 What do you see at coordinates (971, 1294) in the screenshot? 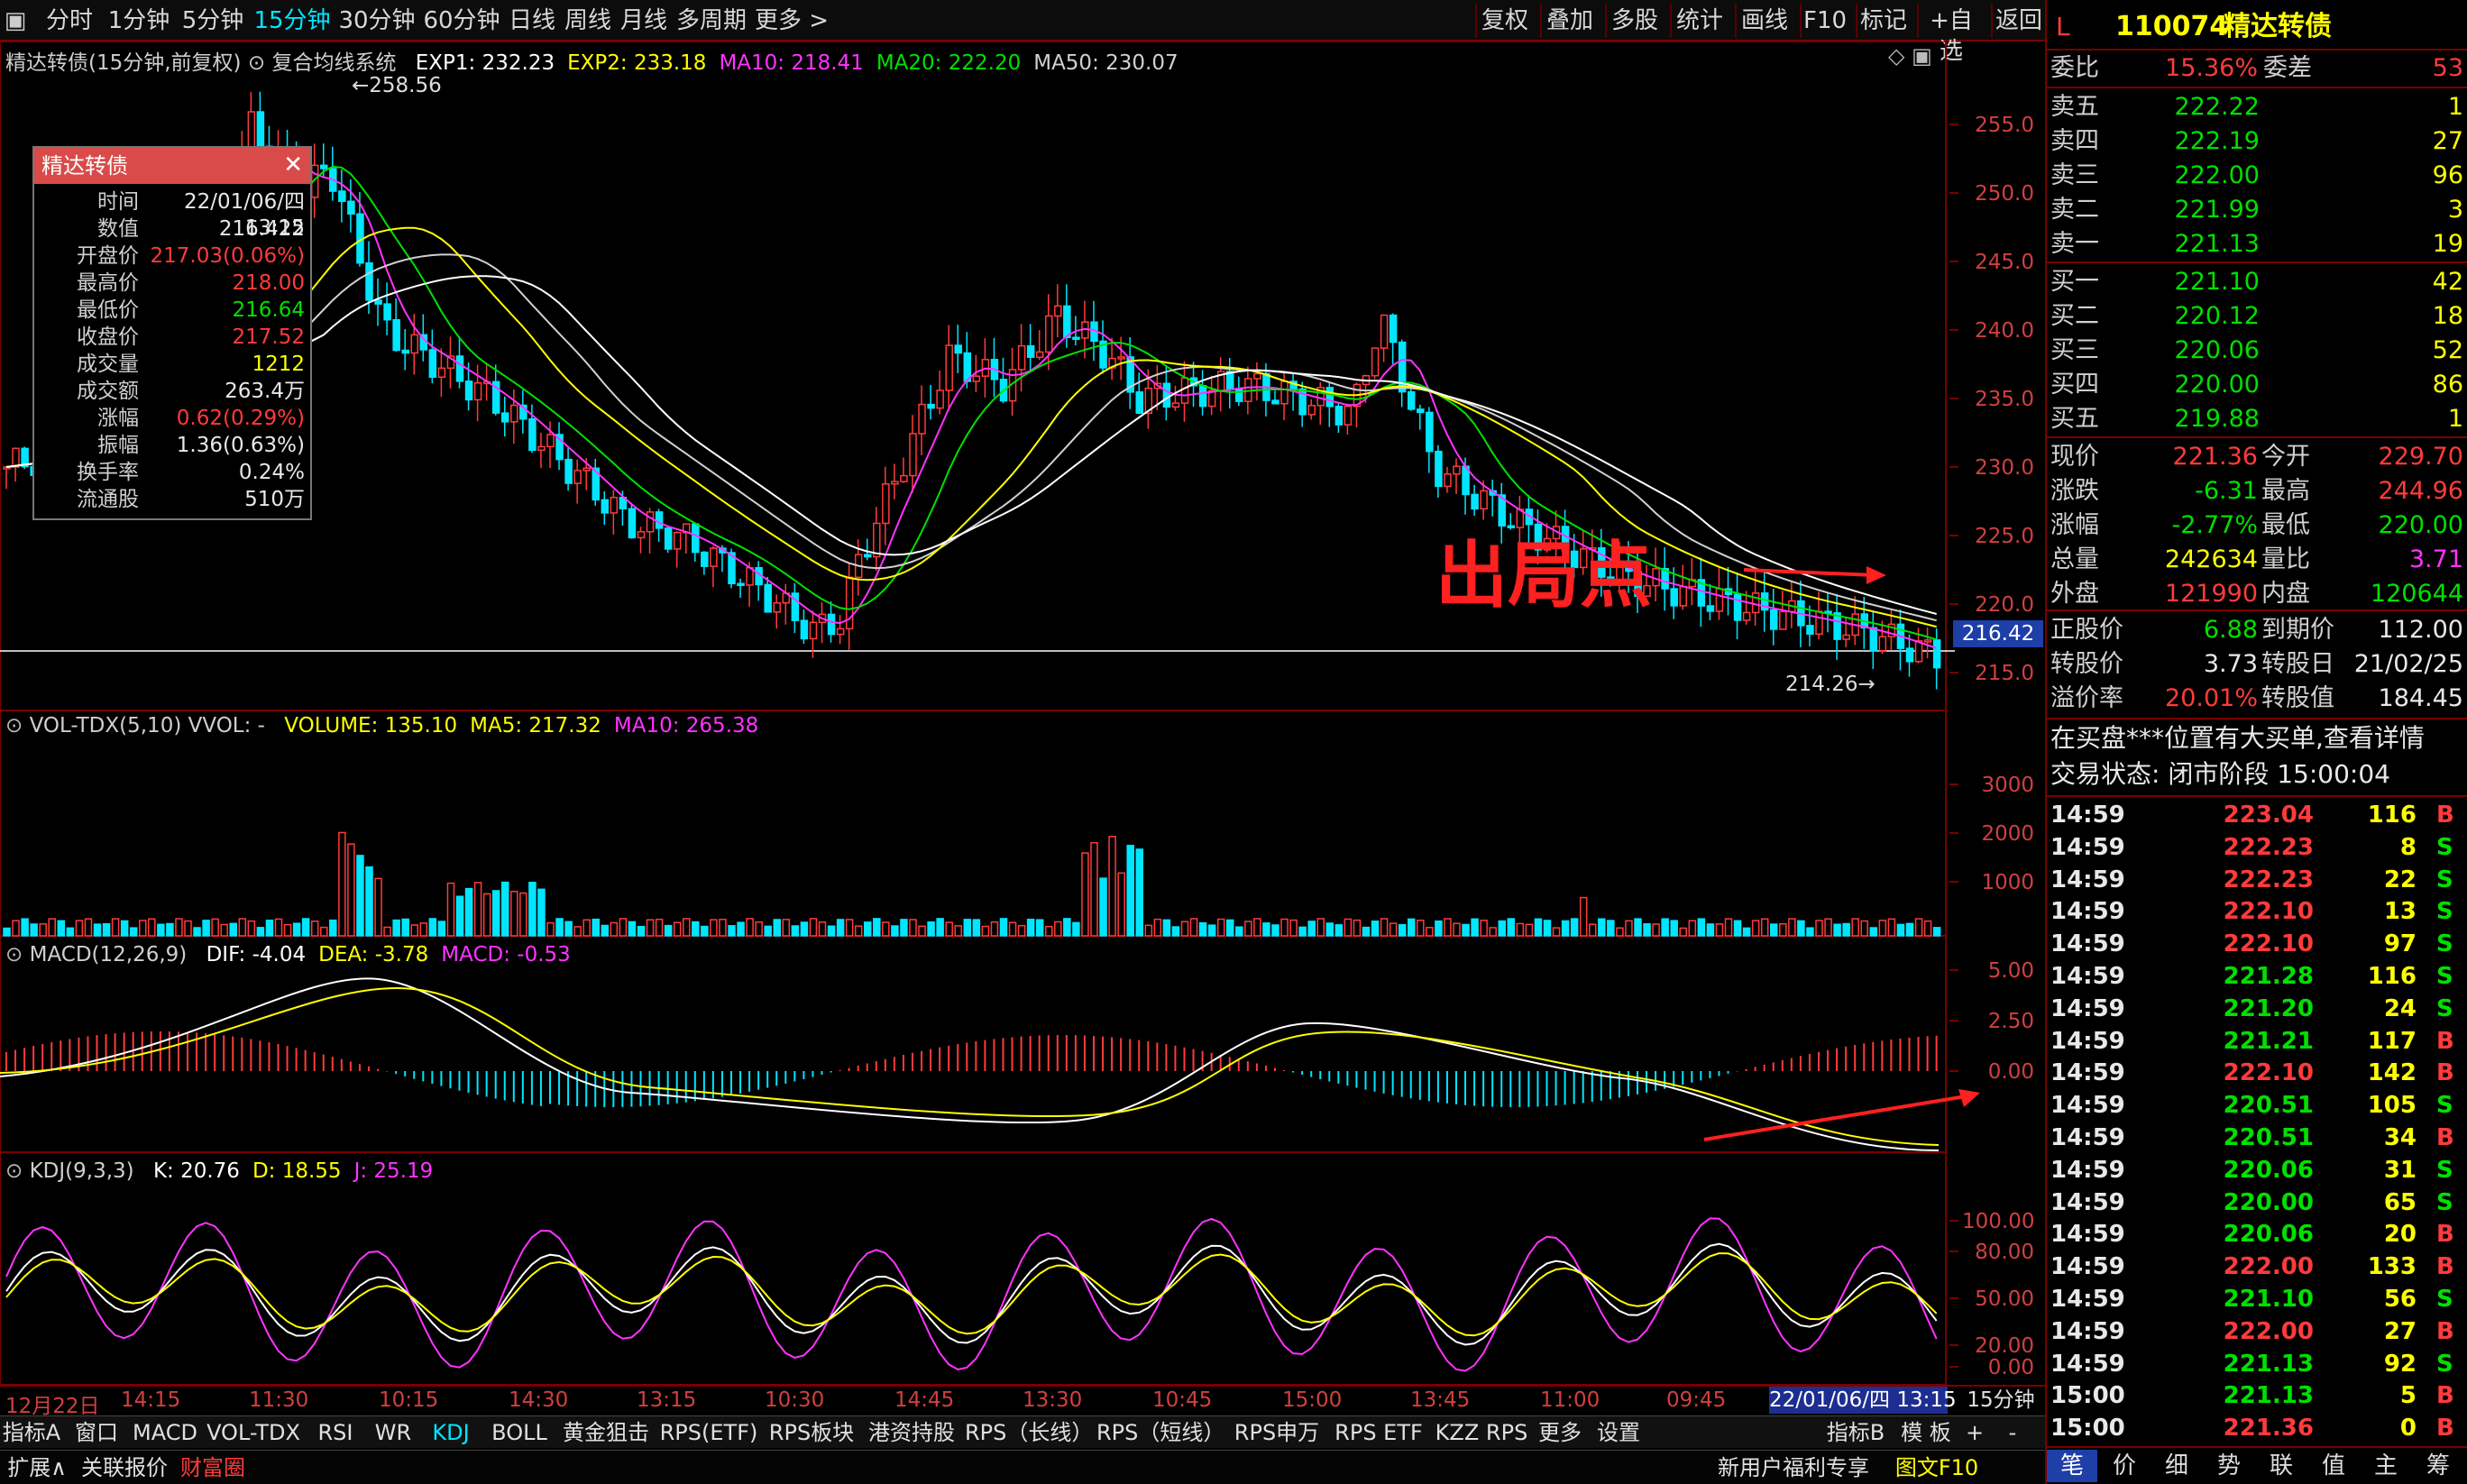
I see `kdj-j-line` at bounding box center [971, 1294].